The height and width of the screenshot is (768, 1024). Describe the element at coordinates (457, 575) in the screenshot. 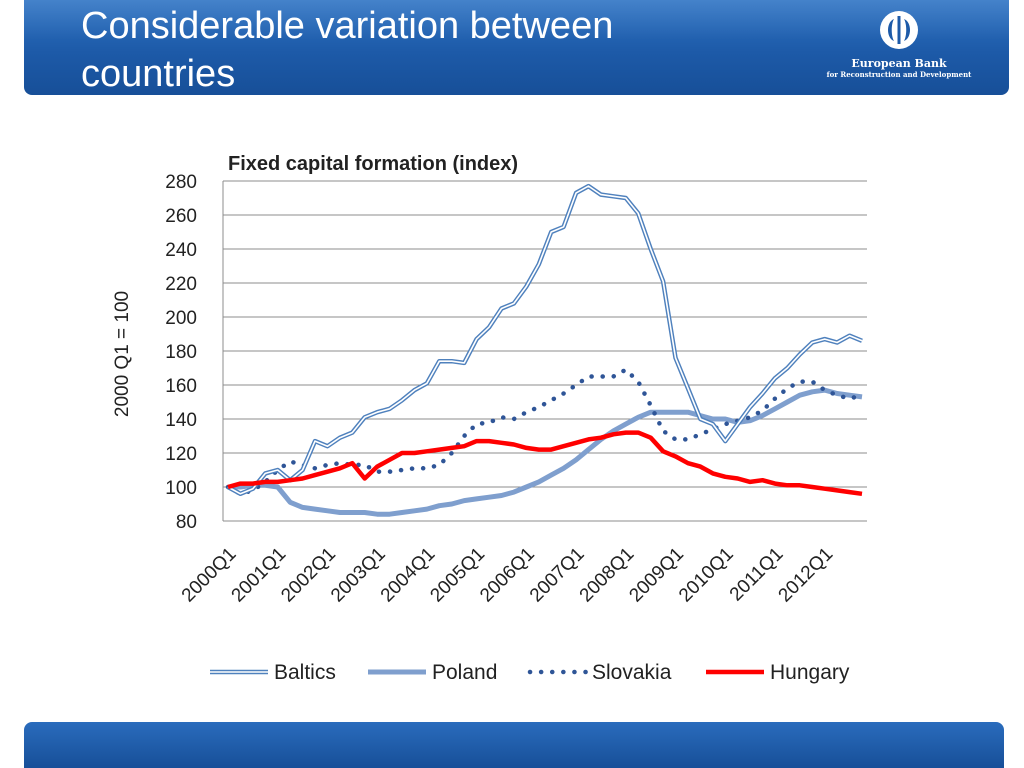

I see `x-tick-label: 2005Q1` at that location.